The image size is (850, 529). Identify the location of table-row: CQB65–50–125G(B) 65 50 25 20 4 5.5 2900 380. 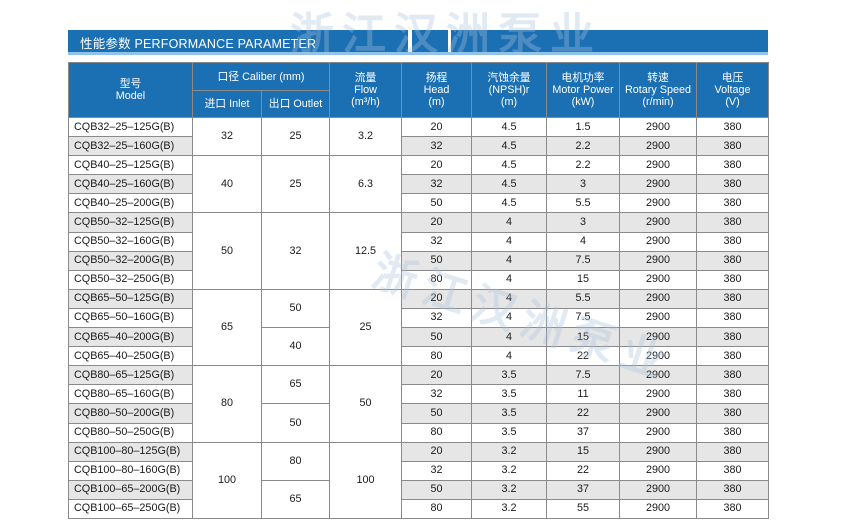
(419, 327).